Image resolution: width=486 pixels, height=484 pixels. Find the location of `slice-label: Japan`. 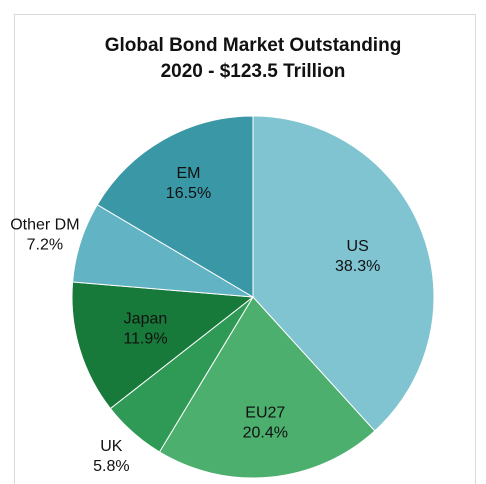

slice-label: Japan is located at coordinates (146, 318).